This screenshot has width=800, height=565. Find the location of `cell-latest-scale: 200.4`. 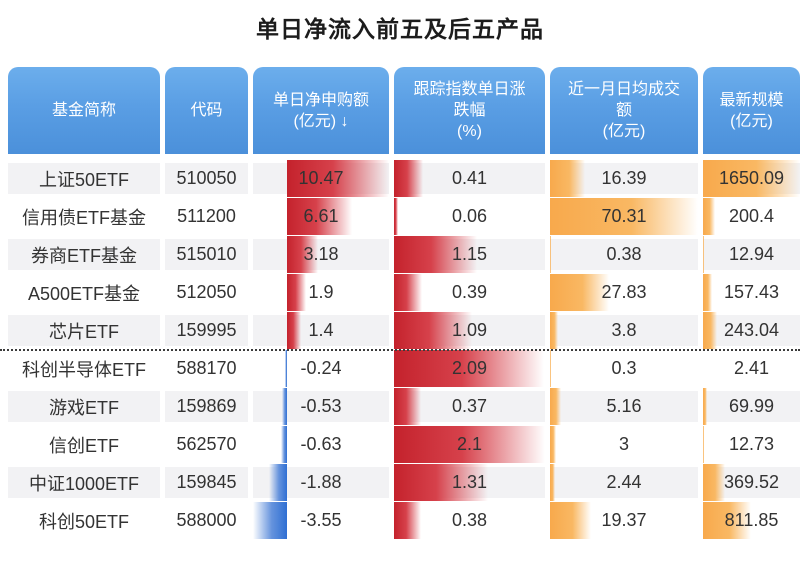

cell-latest-scale: 200.4 is located at coordinates (751, 216).